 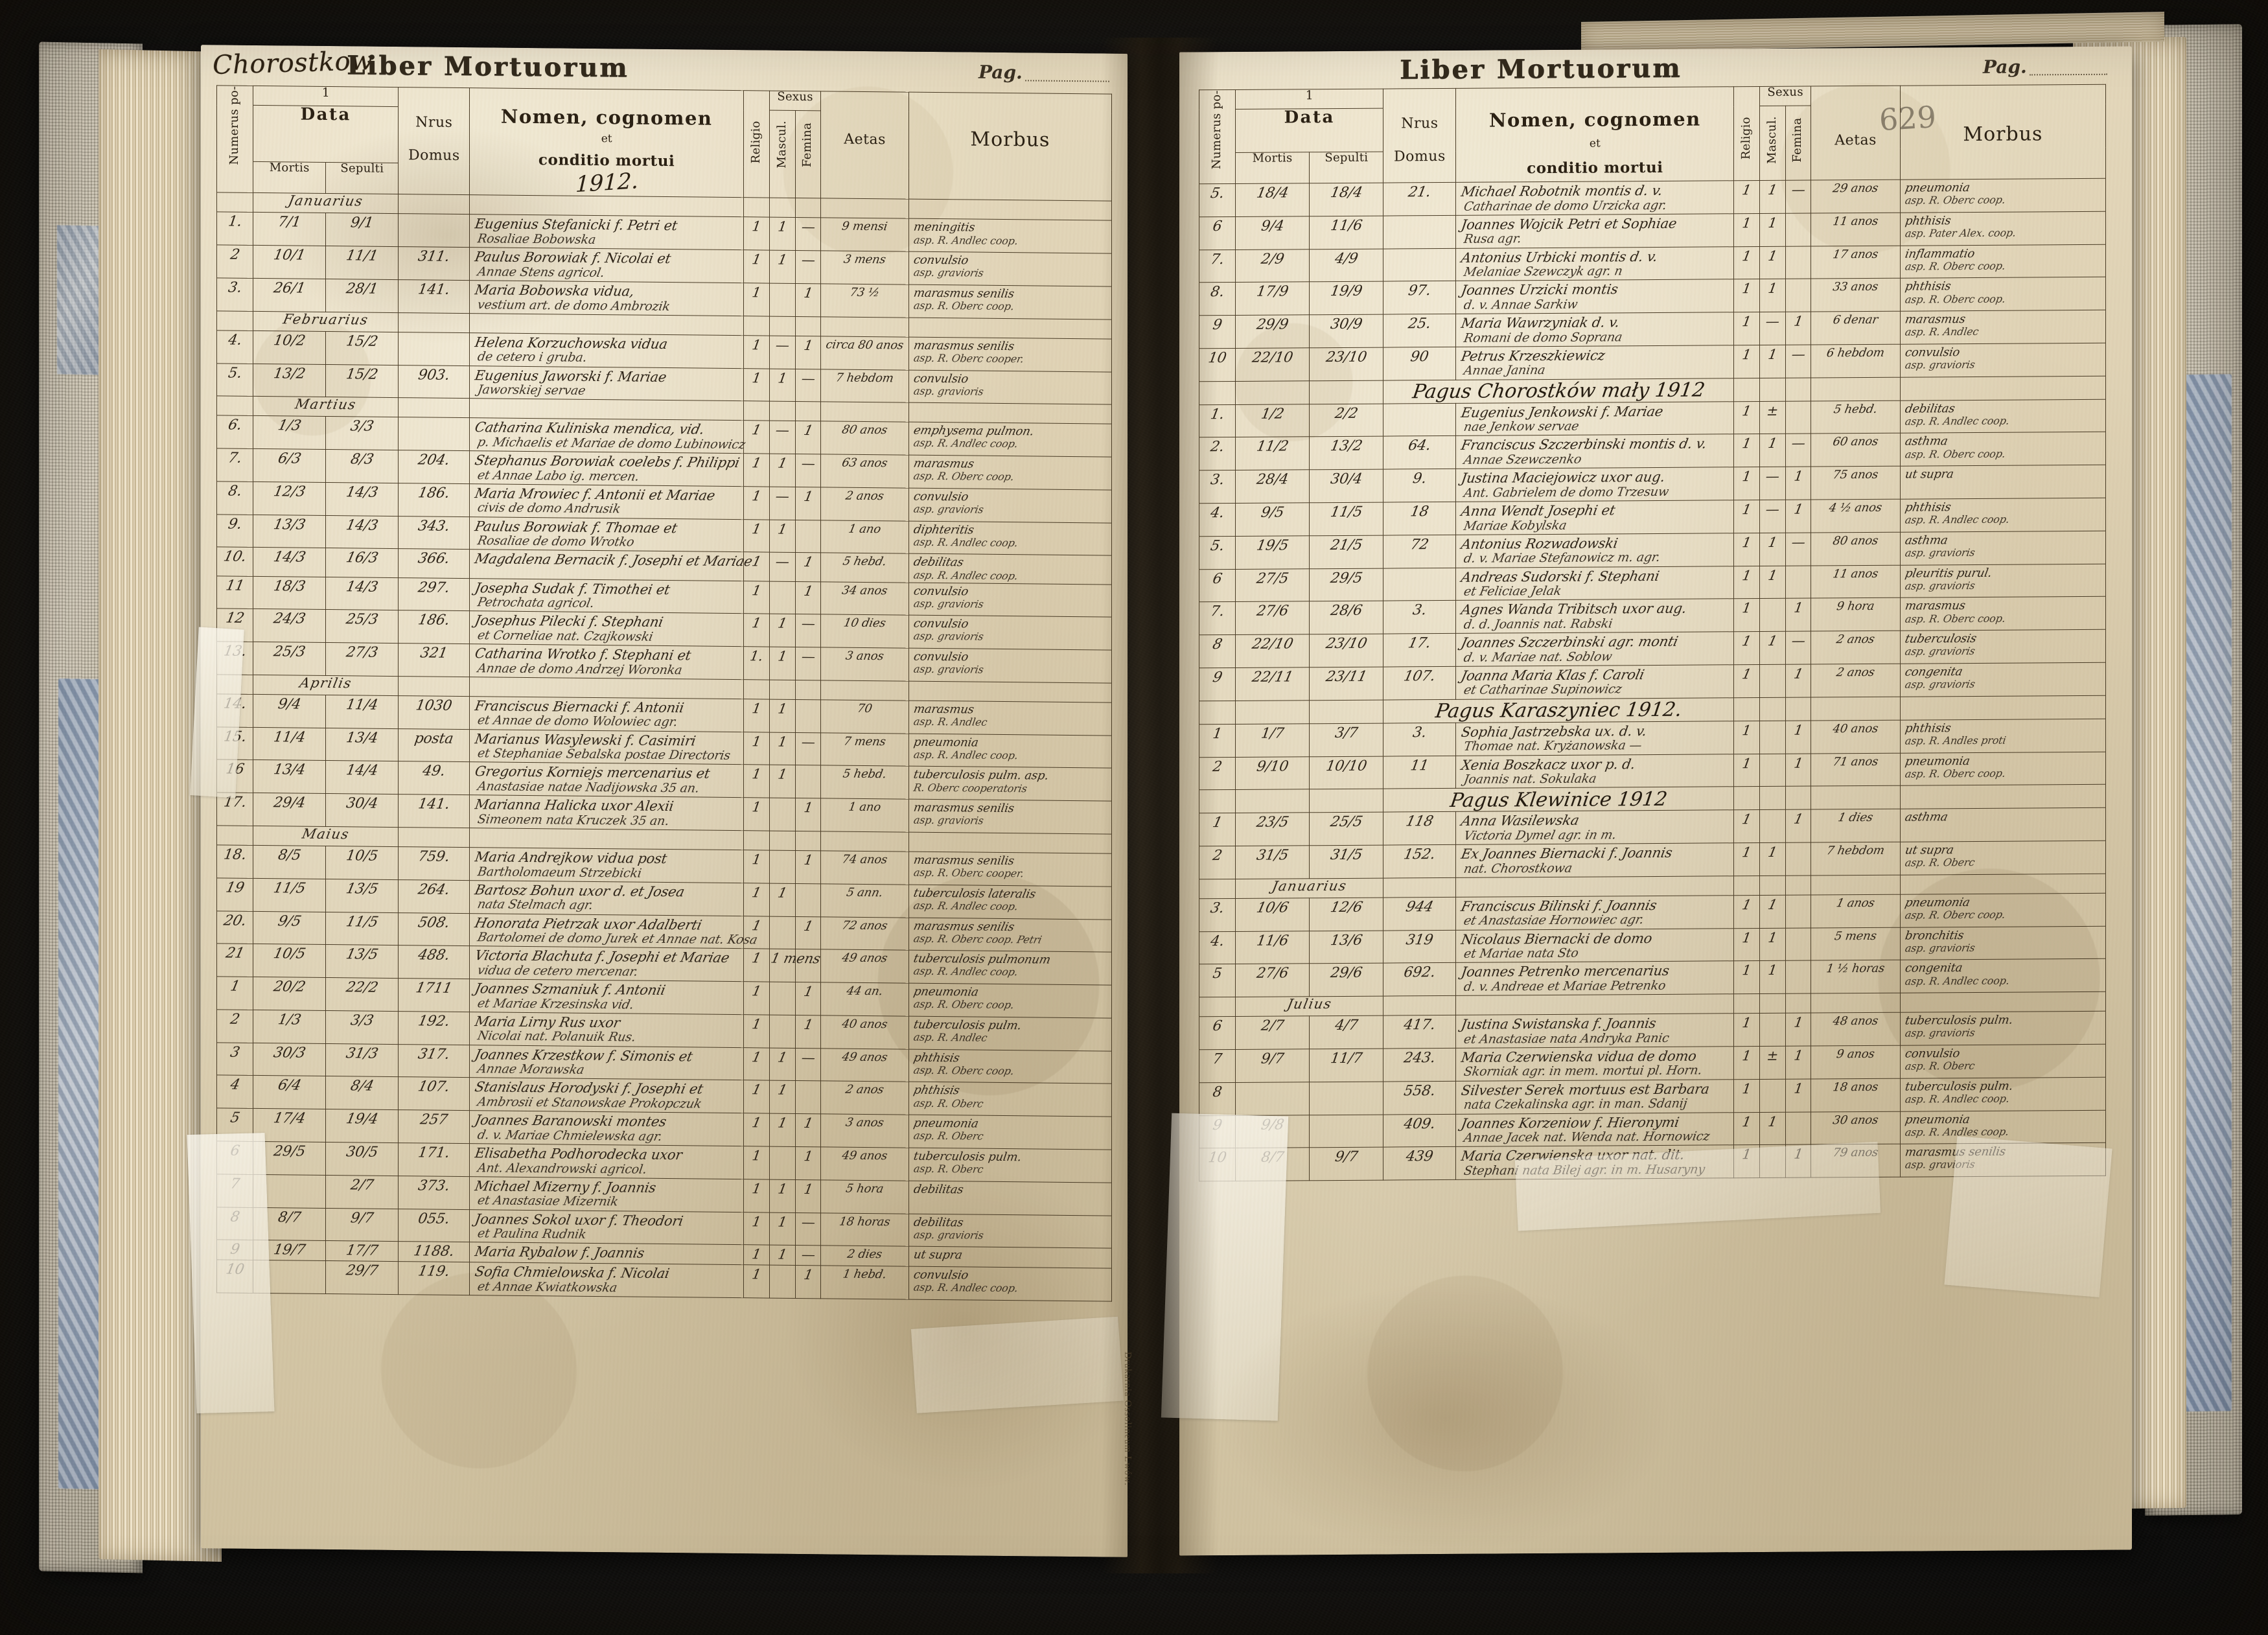 I want to click on religion-cell: 1, so click(x=1746, y=859).